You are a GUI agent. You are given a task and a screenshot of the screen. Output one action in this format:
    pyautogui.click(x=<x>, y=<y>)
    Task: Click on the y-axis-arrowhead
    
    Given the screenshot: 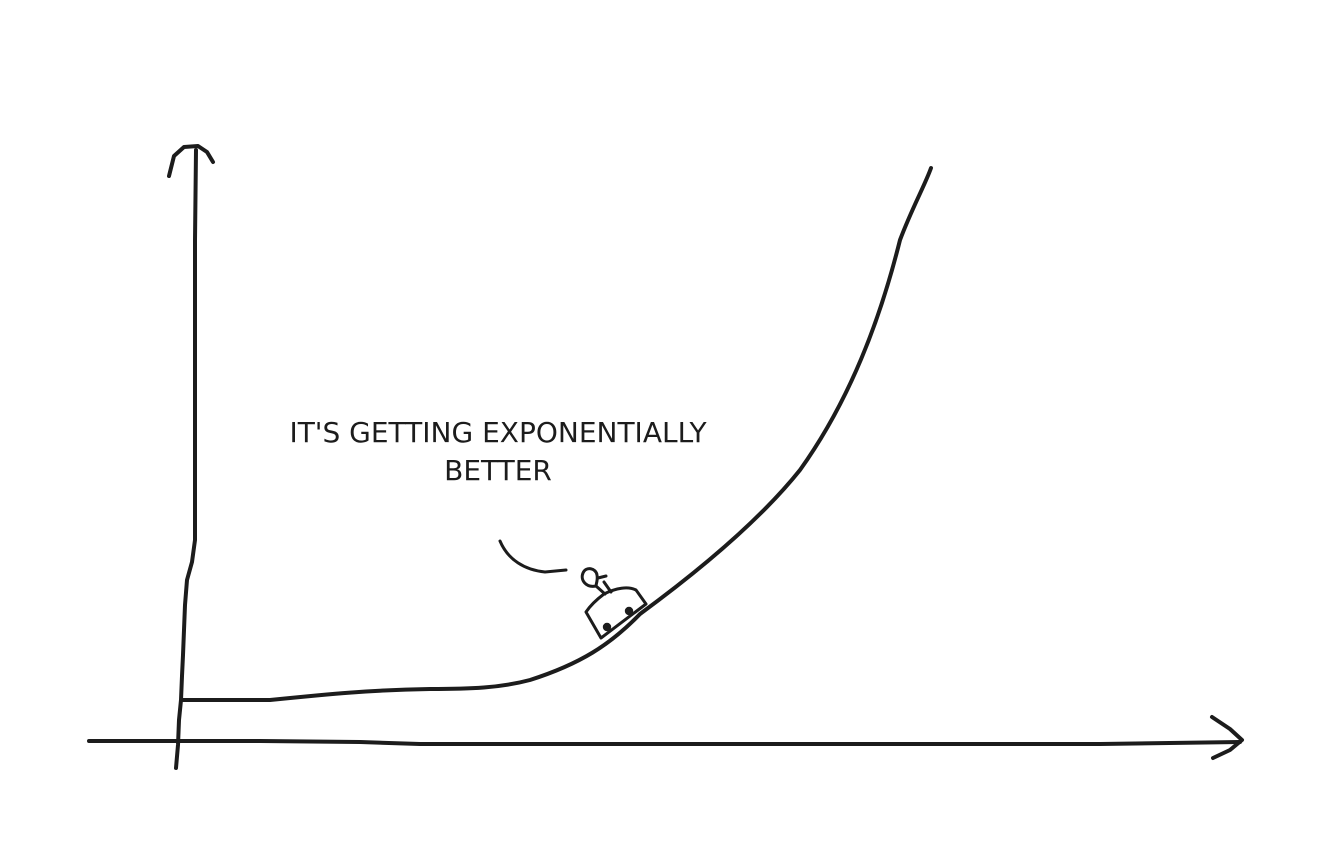 What is the action you would take?
    pyautogui.click(x=191, y=161)
    